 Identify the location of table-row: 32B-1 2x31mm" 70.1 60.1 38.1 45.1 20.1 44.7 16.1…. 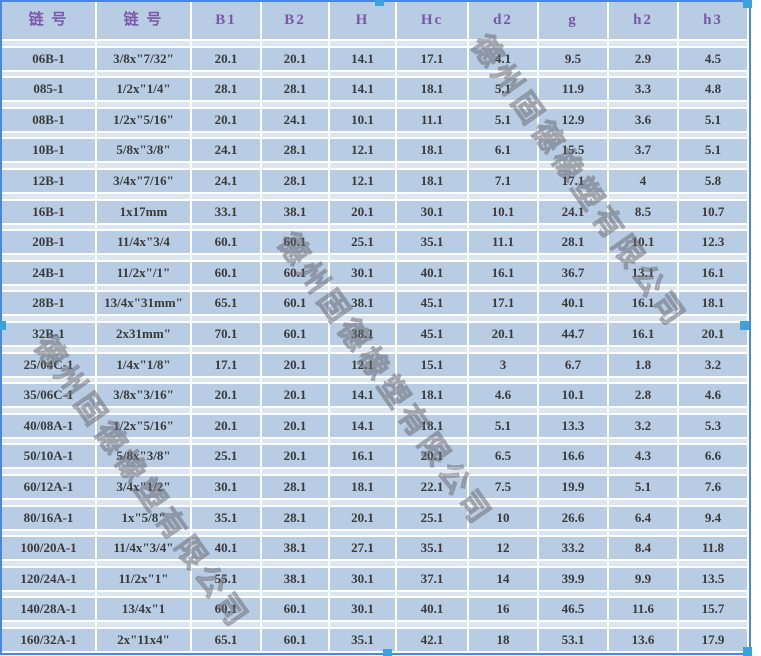
(374, 333).